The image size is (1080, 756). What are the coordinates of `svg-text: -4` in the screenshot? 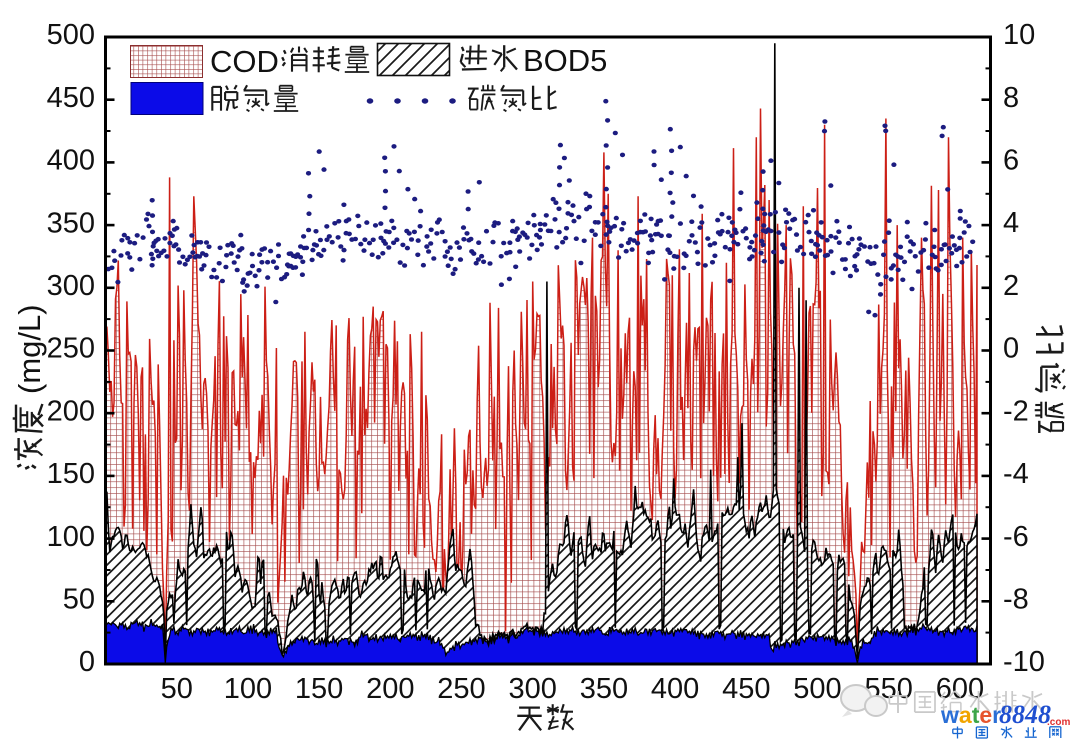 It's located at (1016, 474).